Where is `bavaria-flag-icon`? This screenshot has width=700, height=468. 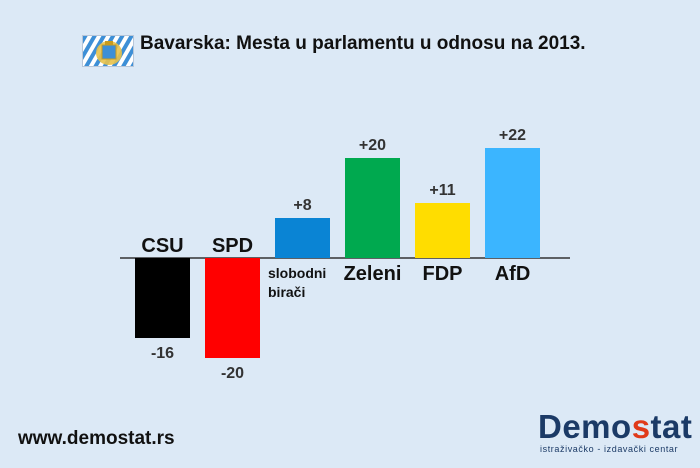
bavaria-flag-icon is located at coordinates (108, 51).